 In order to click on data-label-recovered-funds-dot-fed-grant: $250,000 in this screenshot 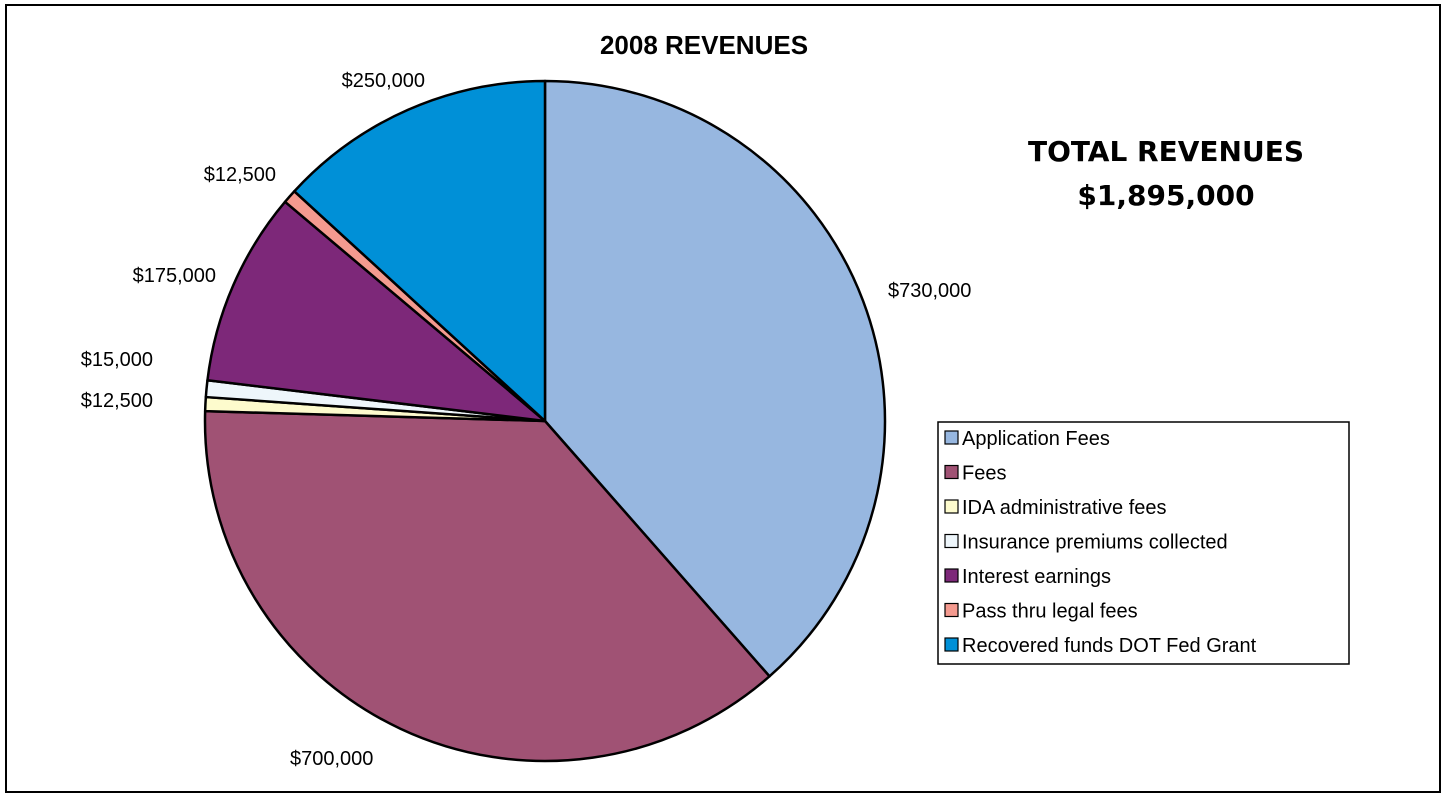, I will do `click(383, 81)`.